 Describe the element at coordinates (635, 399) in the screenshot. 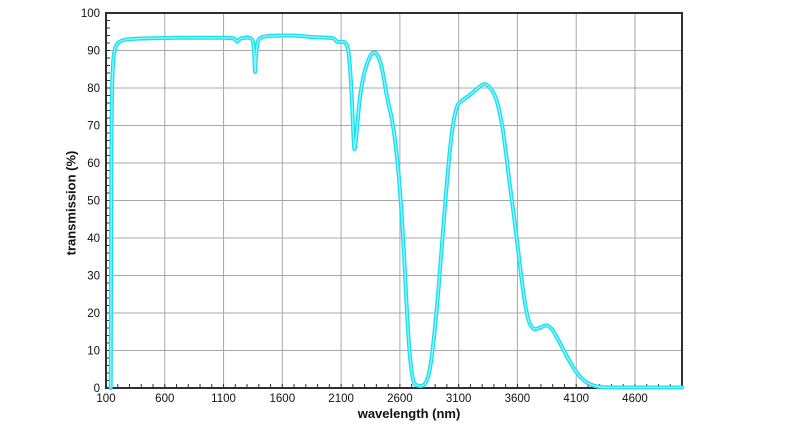

I see `x-tick-label: 4600` at that location.